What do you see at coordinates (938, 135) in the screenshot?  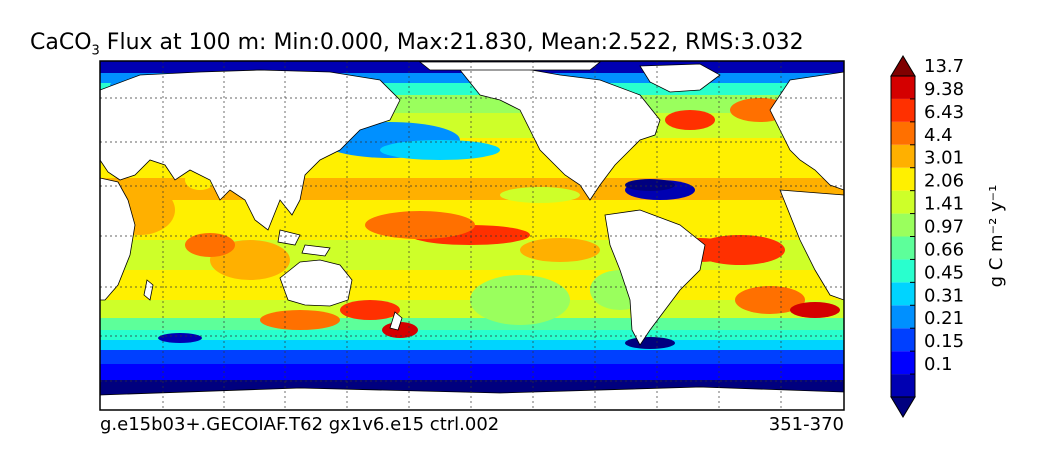 I see `colorbar-tick-label: 4.4` at bounding box center [938, 135].